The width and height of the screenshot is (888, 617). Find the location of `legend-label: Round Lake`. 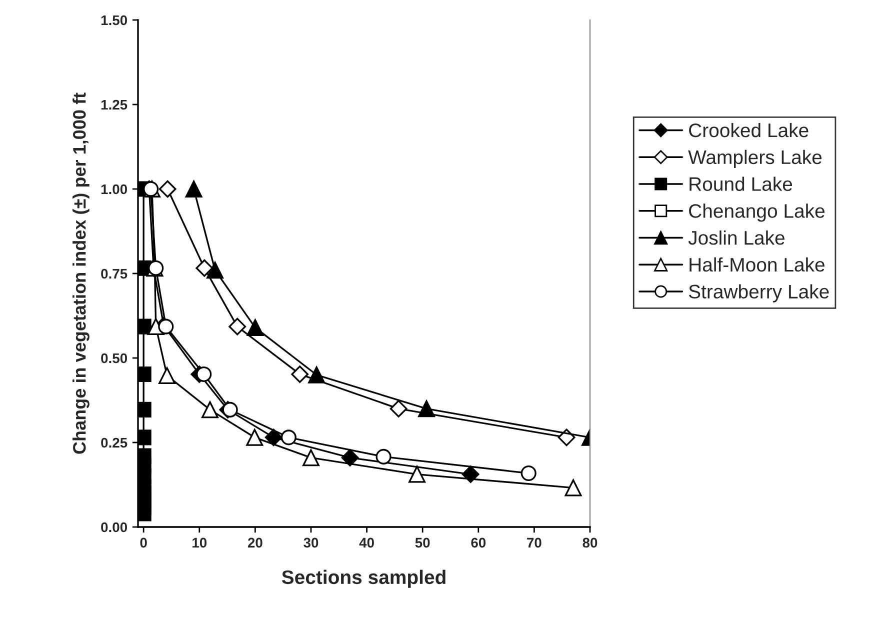

legend-label: Round Lake is located at coordinates (741, 184).